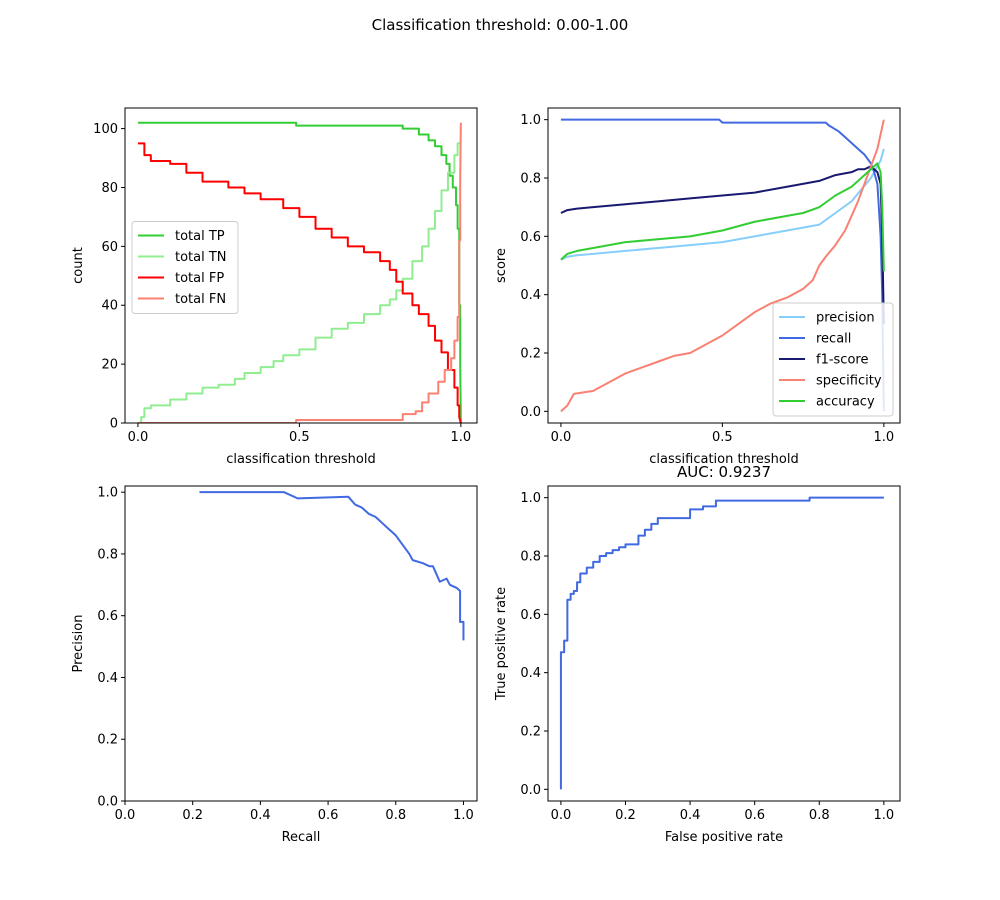 This screenshot has height=900, width=1000. Describe the element at coordinates (201, 257) in the screenshot. I see `legend-label: total TN` at that location.